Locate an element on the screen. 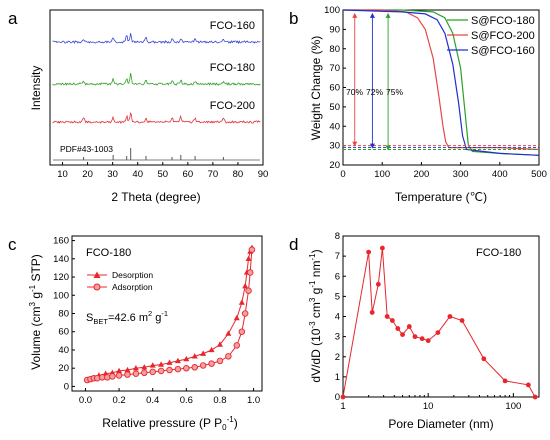 Image resolution: width=550 pixels, height=440 pixels. panel-b-x-tick-label: 100 is located at coordinates (382, 174).